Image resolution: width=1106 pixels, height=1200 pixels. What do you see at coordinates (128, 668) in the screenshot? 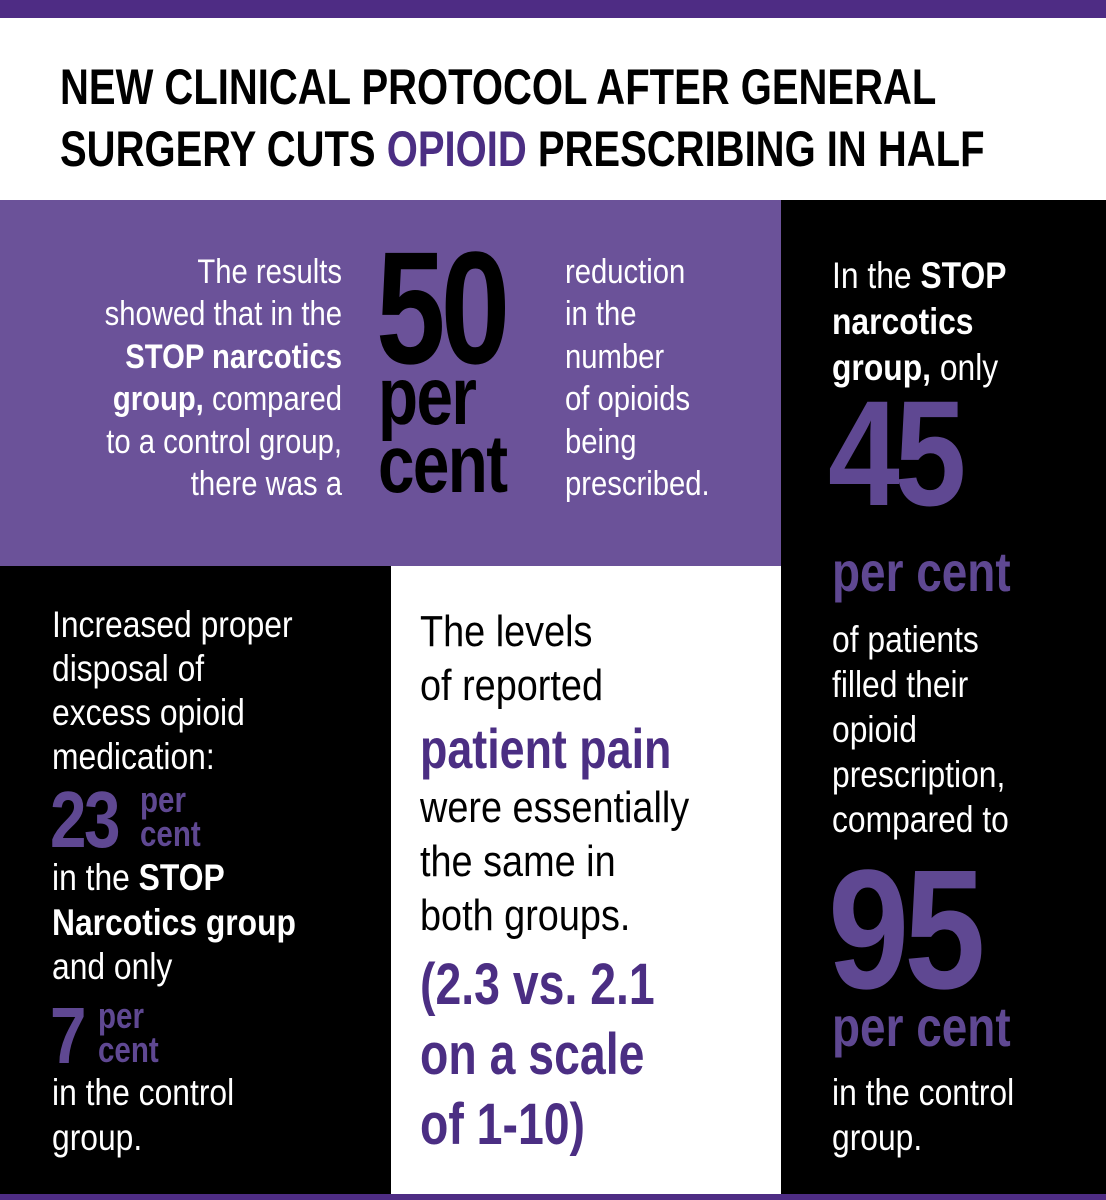
I see `text: disposal of` at bounding box center [128, 668].